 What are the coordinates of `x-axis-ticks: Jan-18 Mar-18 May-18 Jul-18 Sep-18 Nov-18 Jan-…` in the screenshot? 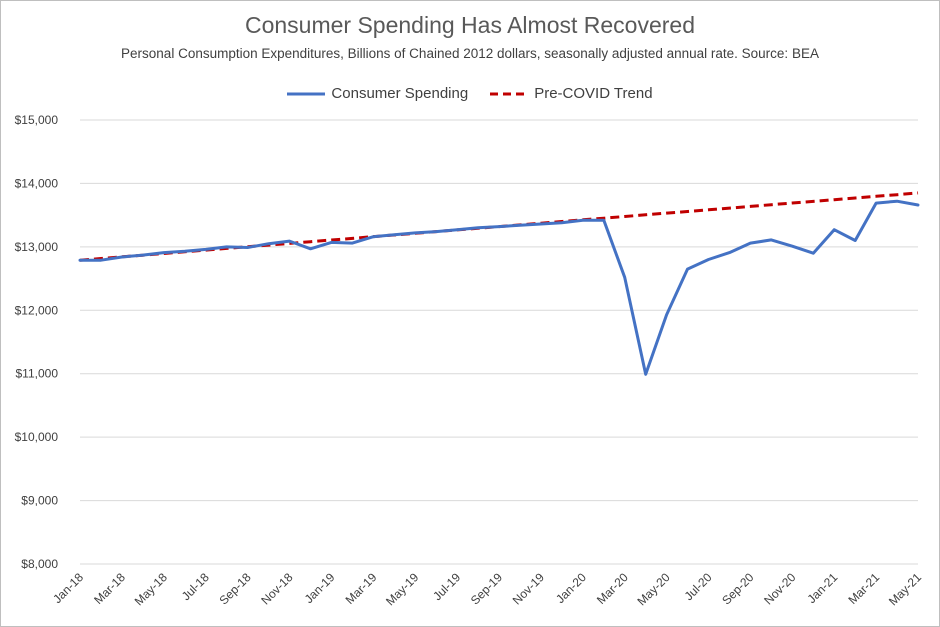 It's located at (487, 589).